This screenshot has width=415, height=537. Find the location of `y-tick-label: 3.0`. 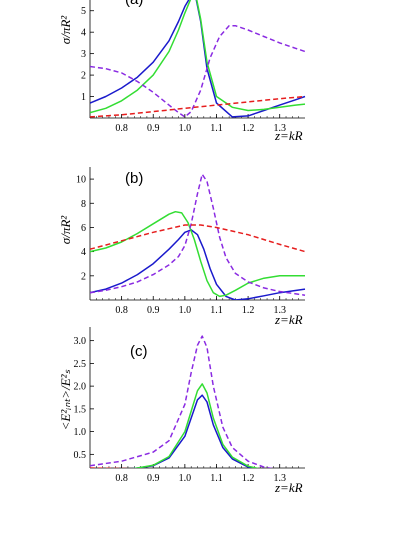

y-tick-label: 3.0 is located at coordinates (80, 341).